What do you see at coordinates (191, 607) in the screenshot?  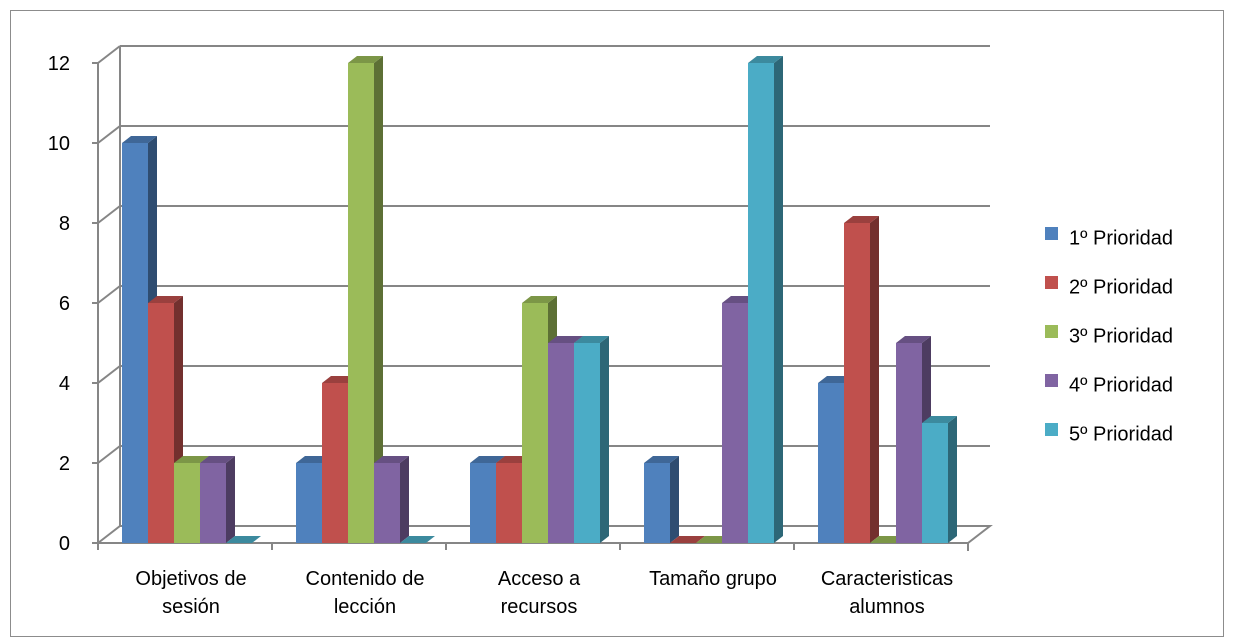 I see `x-category-label: sesión` at bounding box center [191, 607].